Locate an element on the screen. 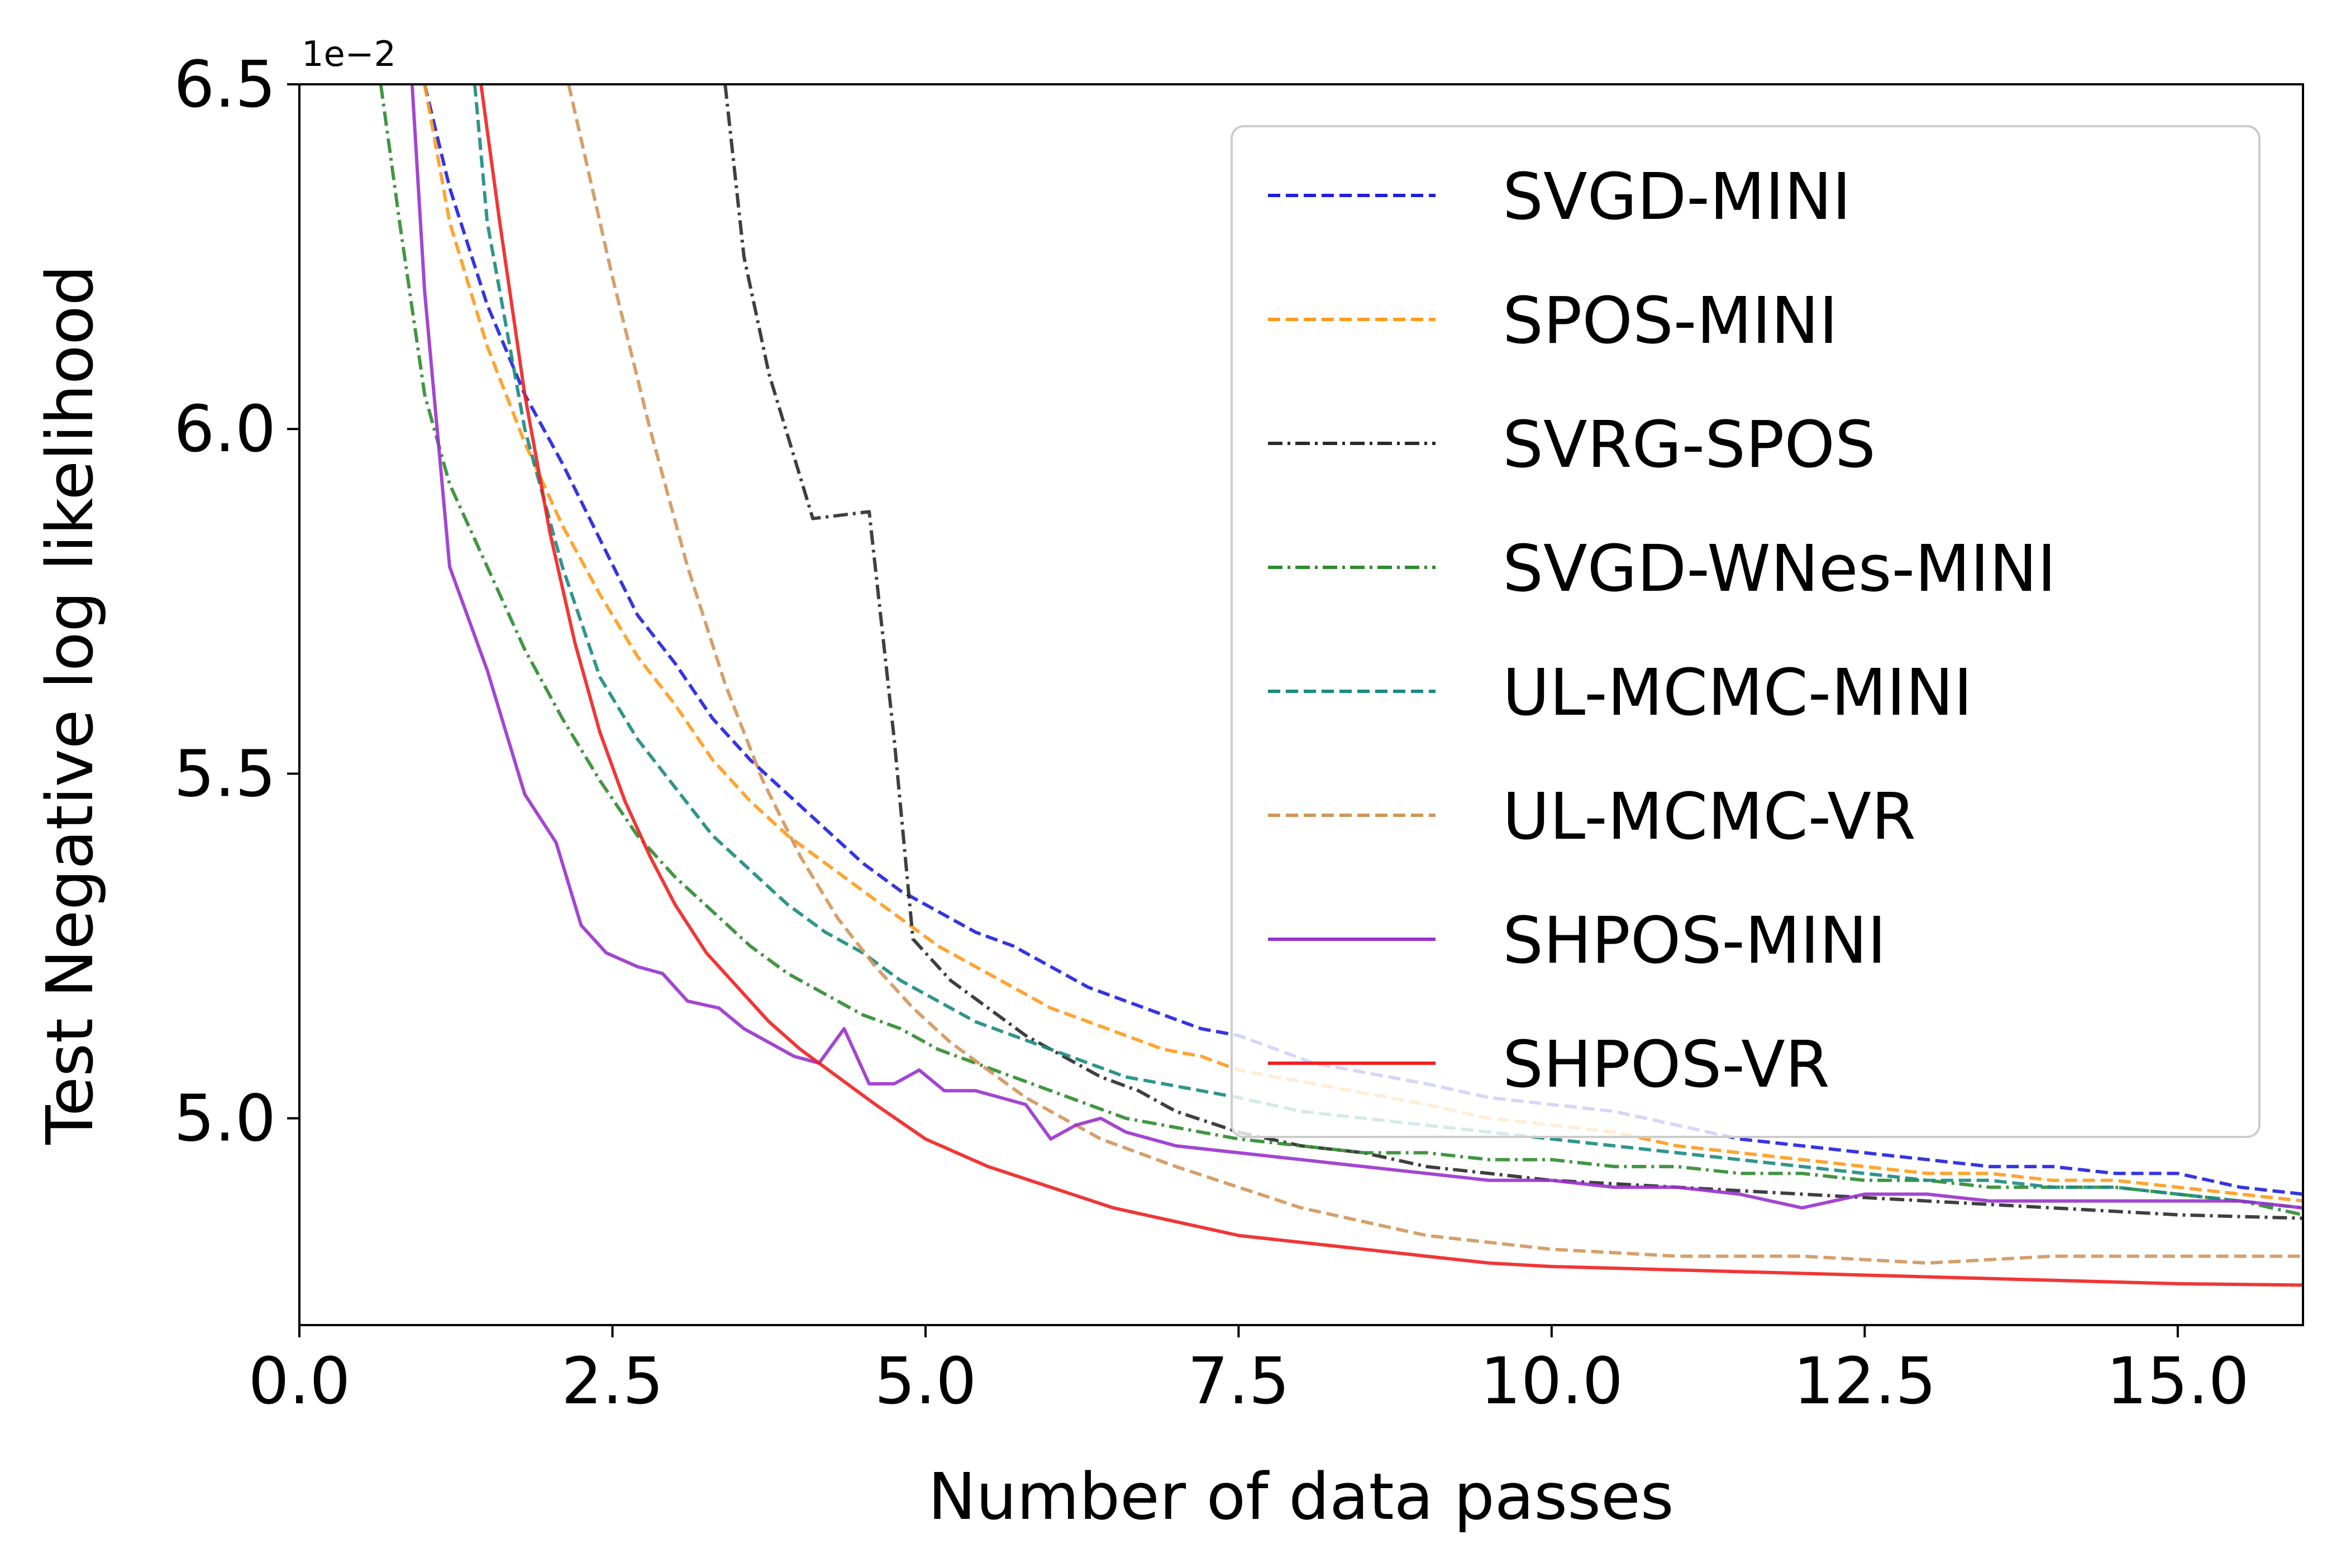 This screenshot has width=2327, height=1568. legend-label-shpos-mini: SHPOS-MINI is located at coordinates (1694, 940).